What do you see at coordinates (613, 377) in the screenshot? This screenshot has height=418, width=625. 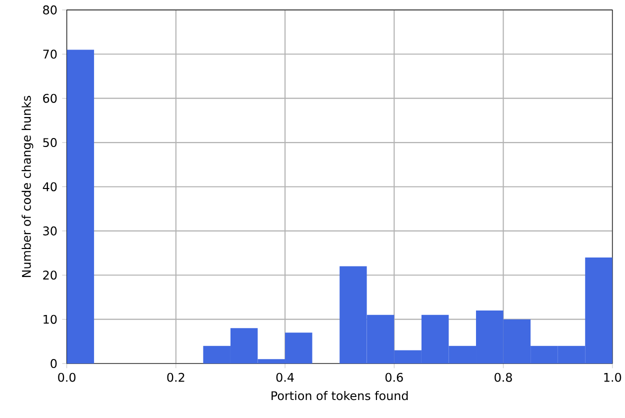 I see `x-tick-label: 1.0` at bounding box center [613, 377].